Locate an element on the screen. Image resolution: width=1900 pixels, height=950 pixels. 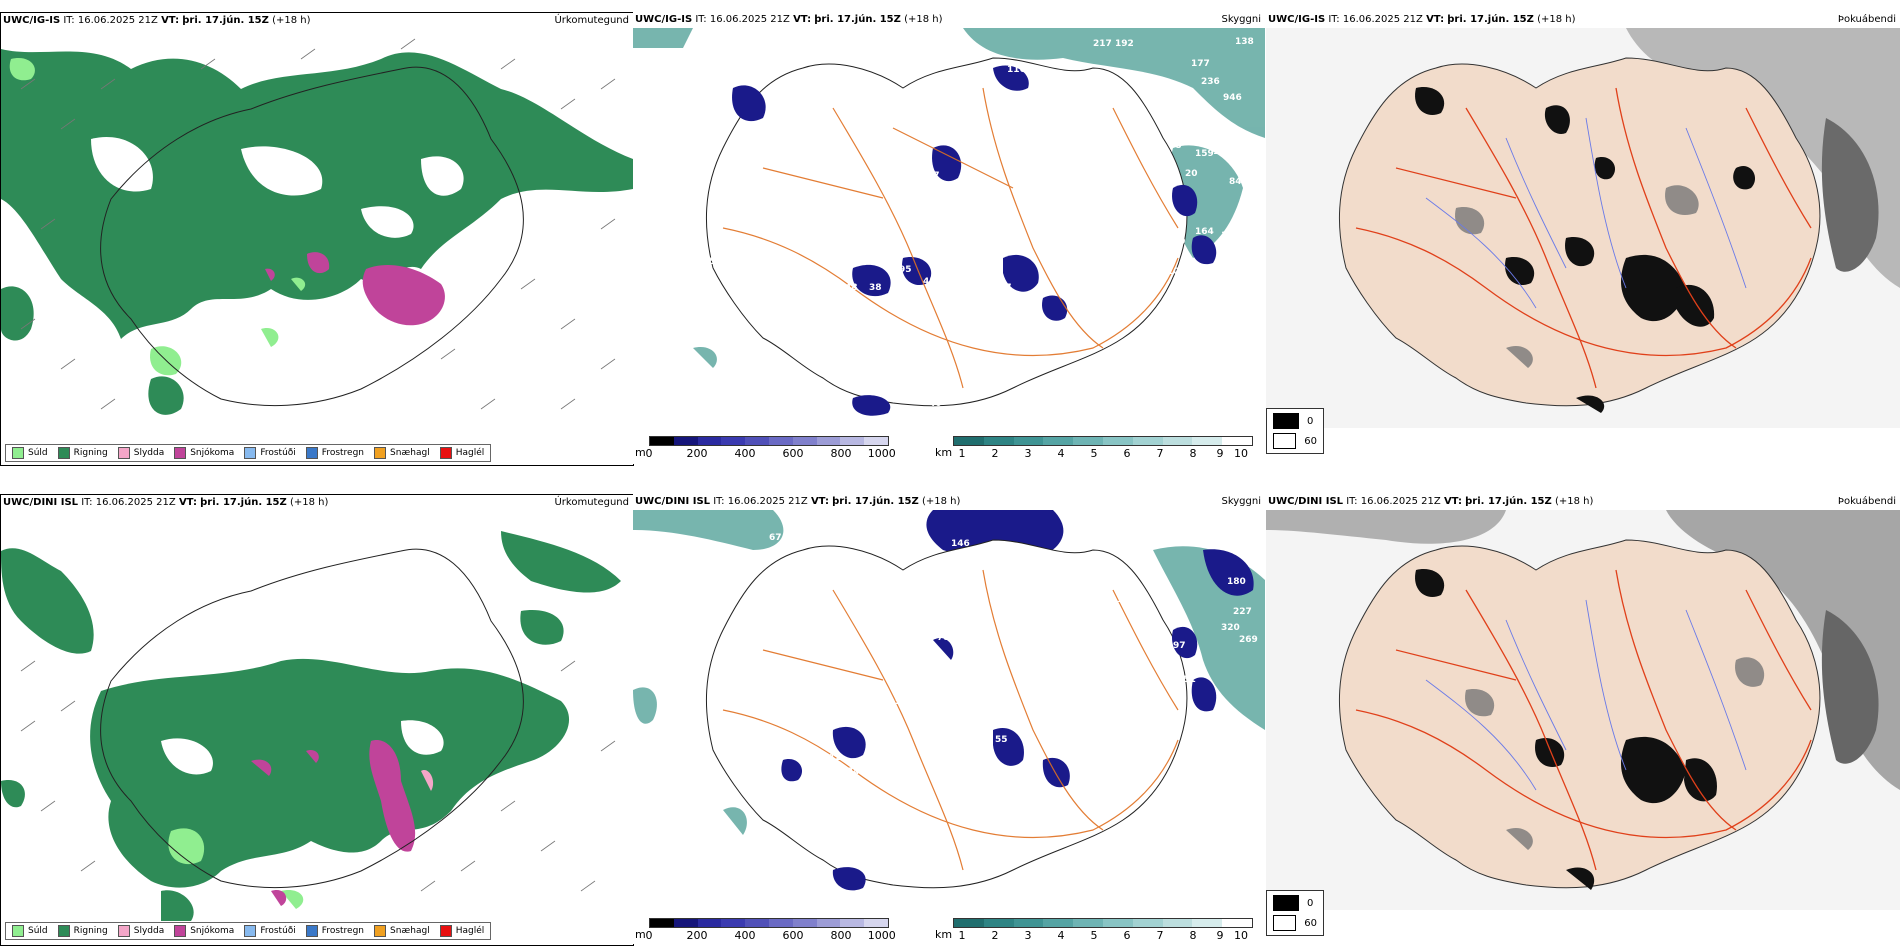
svg-text: 84 is located at coordinates (1071, 718).